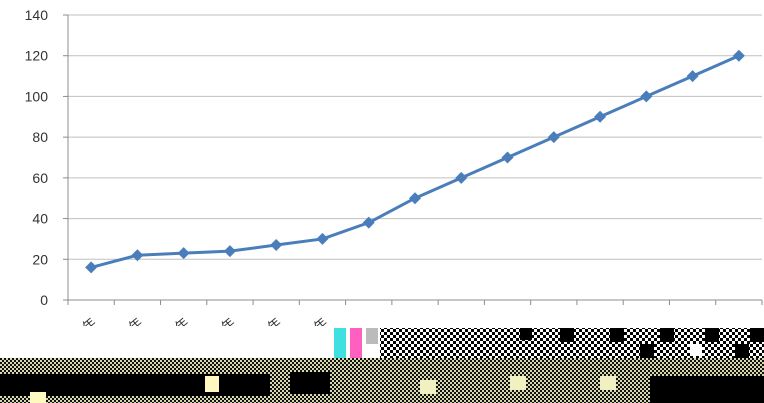 Image resolution: width=764 pixels, height=403 pixels. What do you see at coordinates (47, 157) in the screenshot?
I see `y-axis: 0 20 40 60 80 100 120 140` at bounding box center [47, 157].